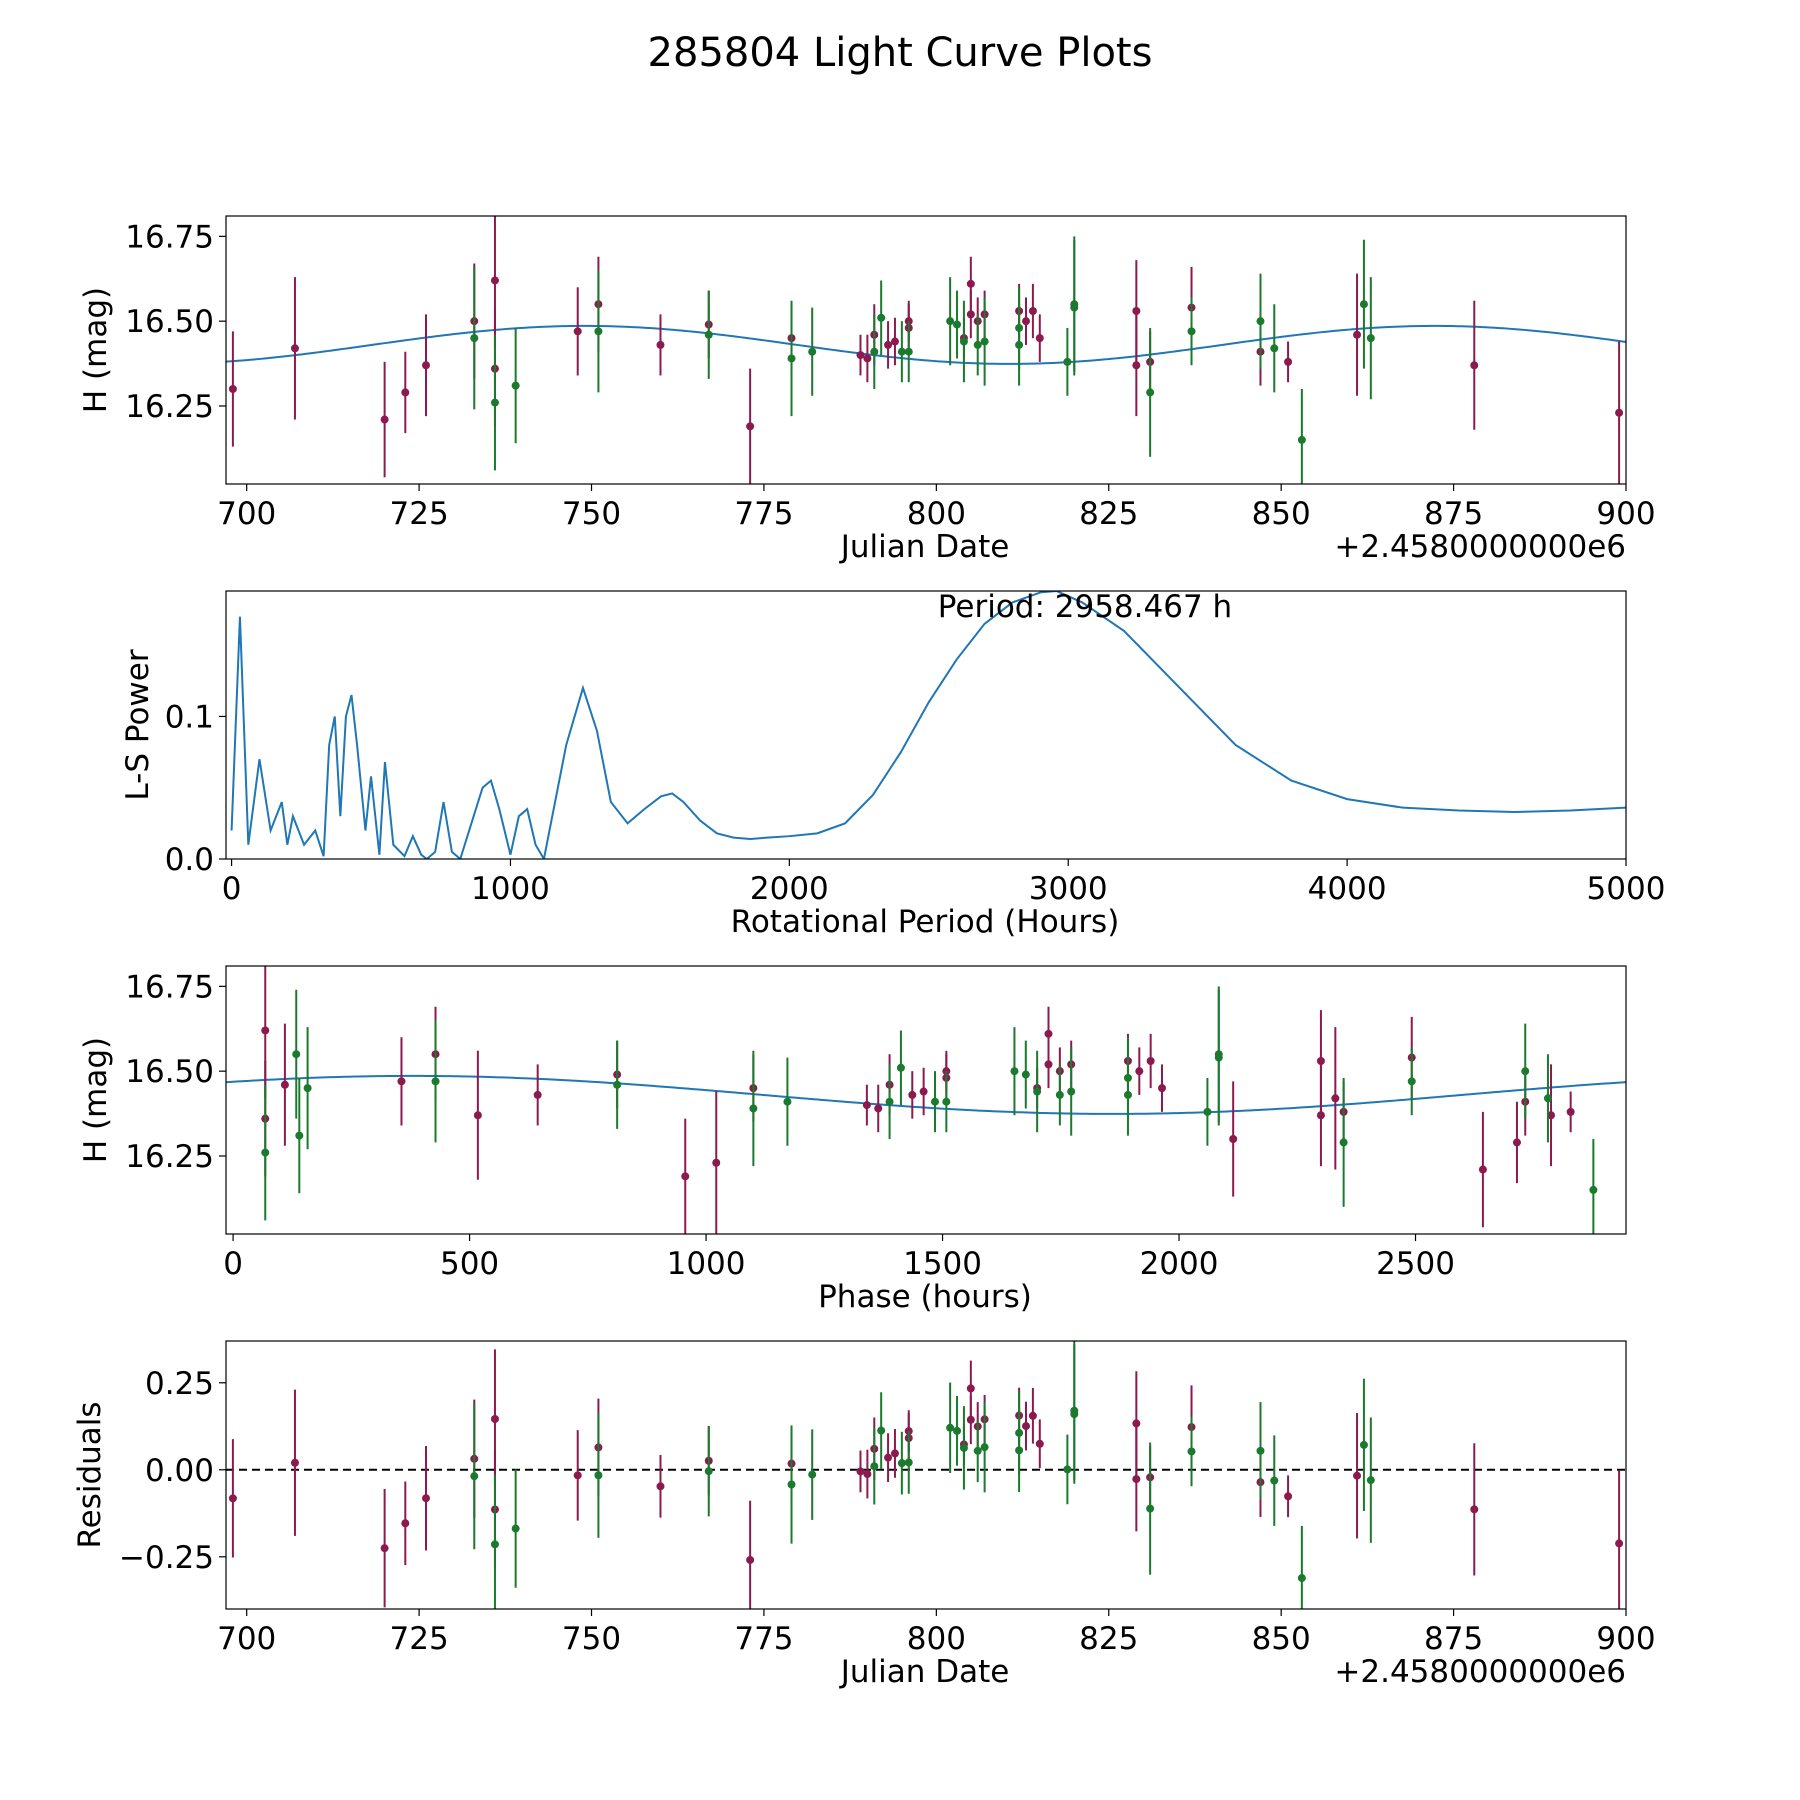  What do you see at coordinates (96, 1100) in the screenshot?
I see `phased-ylabel: H (mag)` at bounding box center [96, 1100].